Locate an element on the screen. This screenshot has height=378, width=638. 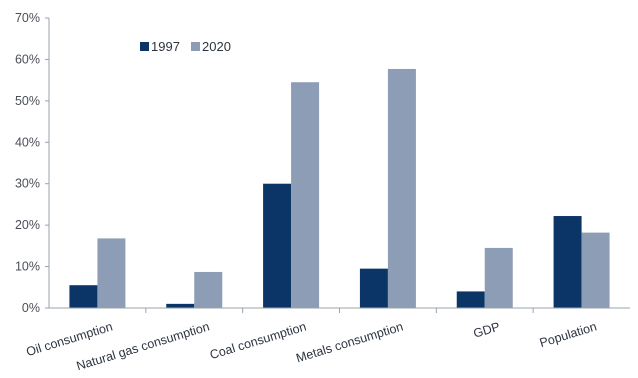
y-tick-label: 70% is located at coordinates (27, 18).